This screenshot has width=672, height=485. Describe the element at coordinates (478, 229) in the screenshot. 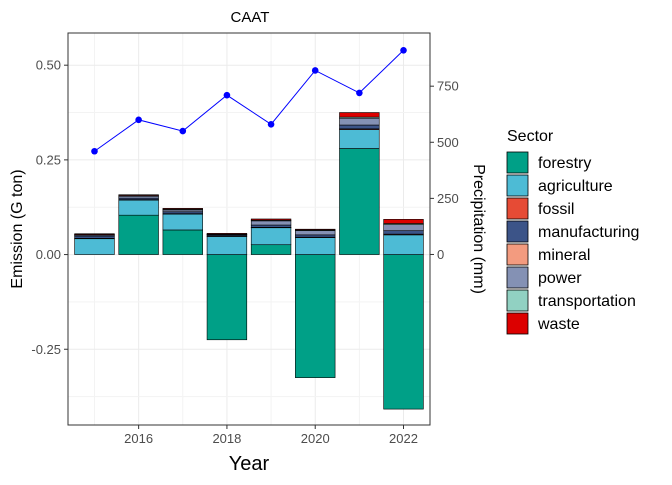

I see `y2-axis-title: Precipitation (mm)` at that location.